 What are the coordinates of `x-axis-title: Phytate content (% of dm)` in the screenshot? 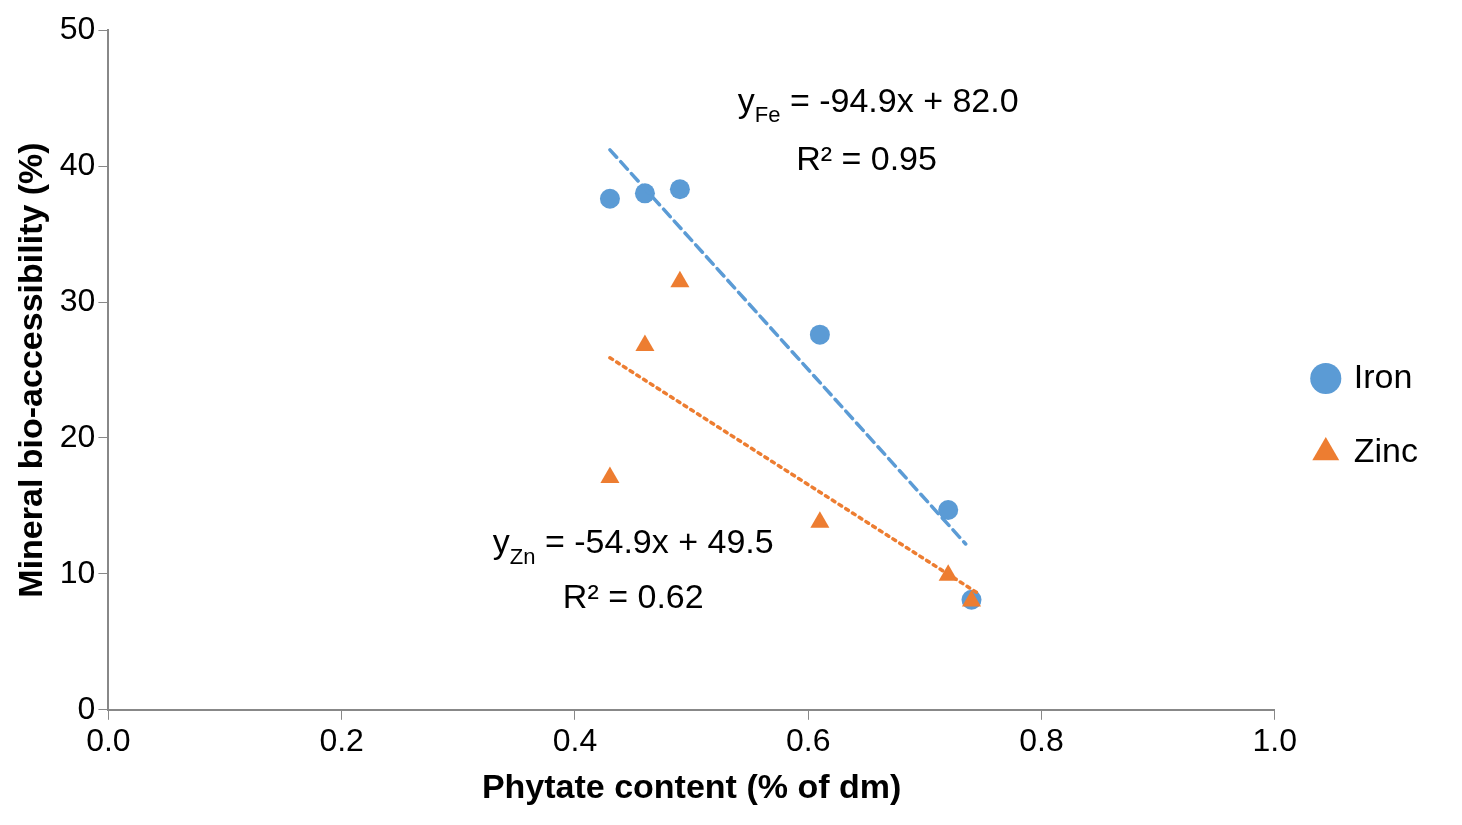 It's located at (691, 785).